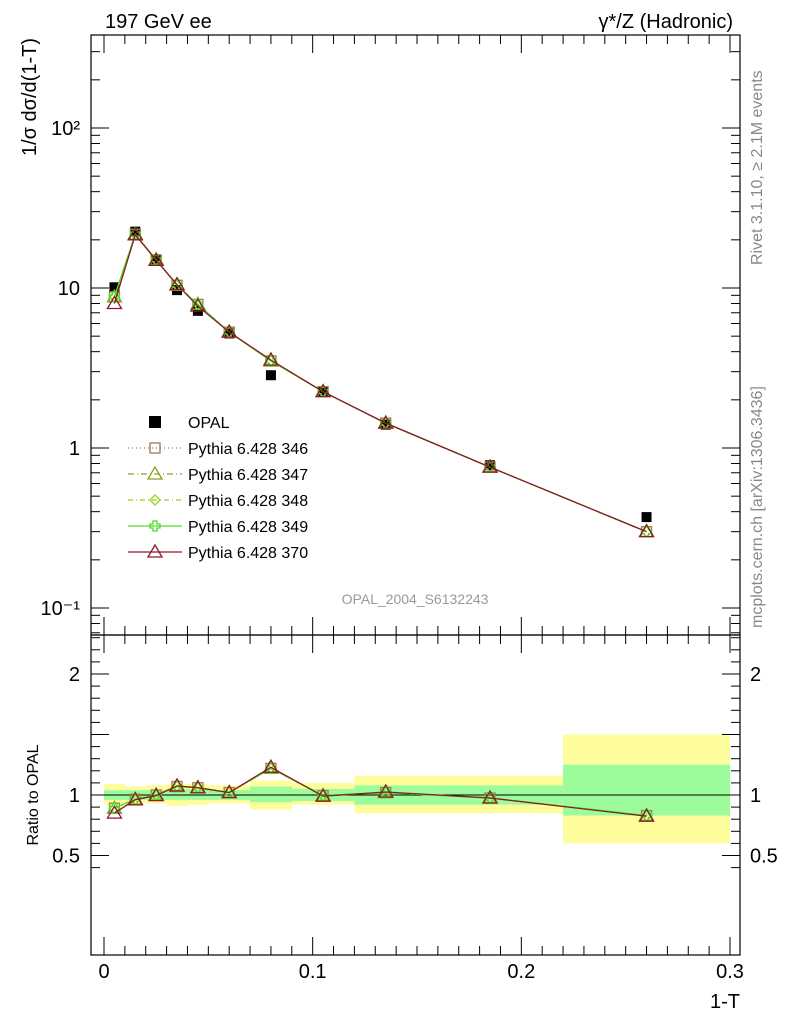 This screenshot has width=786, height=1024. I want to click on legend-label-4: Pythia 6.428 370, so click(248, 553).